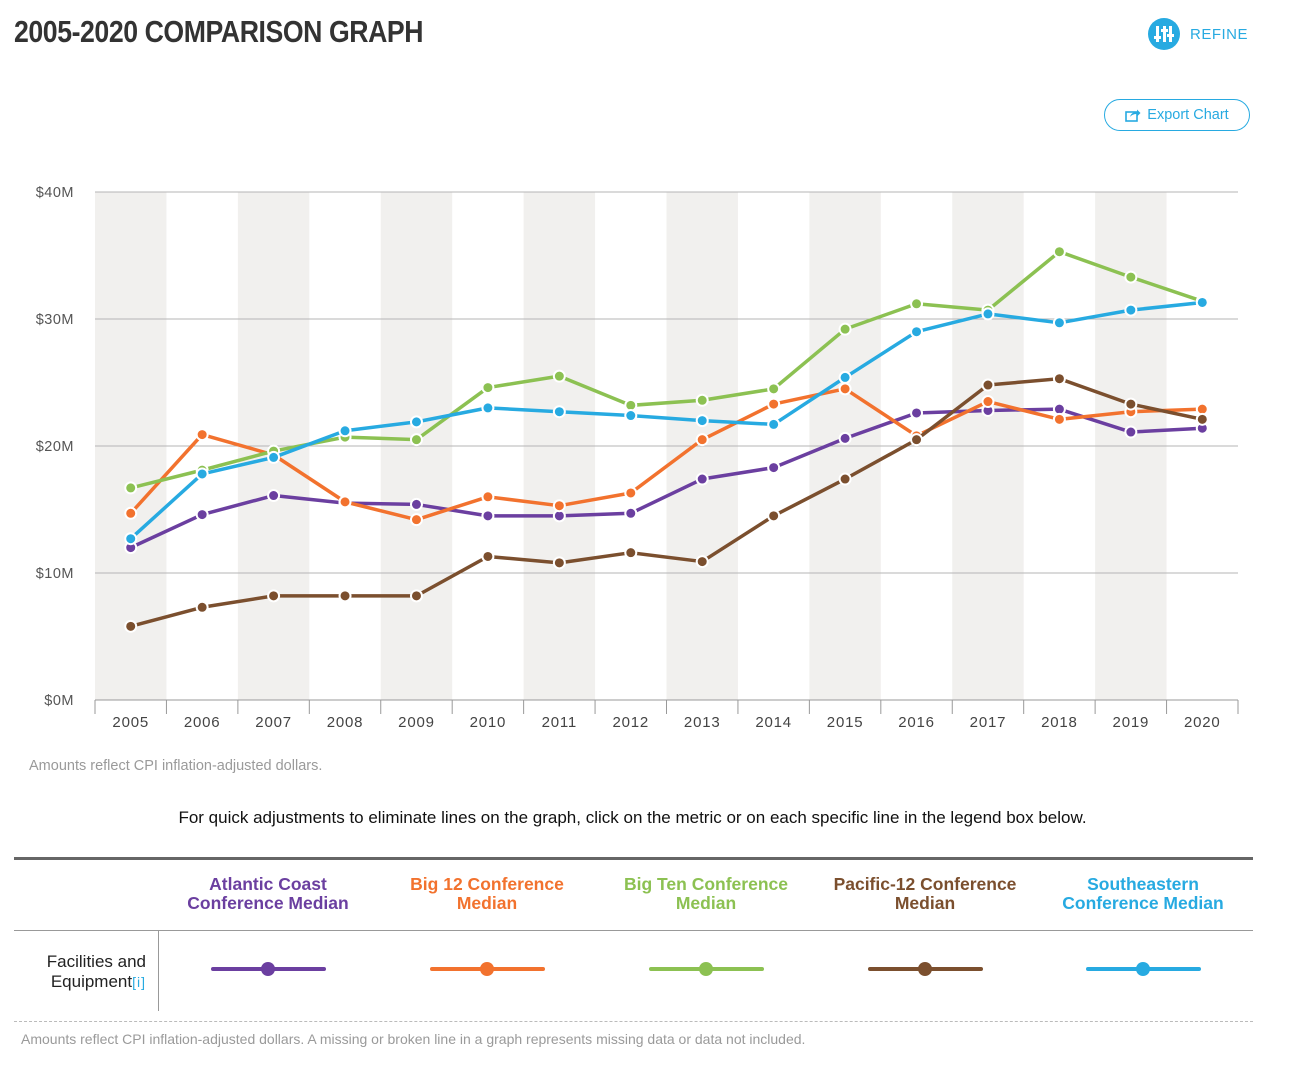 The width and height of the screenshot is (1290, 1070). I want to click on legend-header-3: Big Ten Conference Median, so click(706, 894).